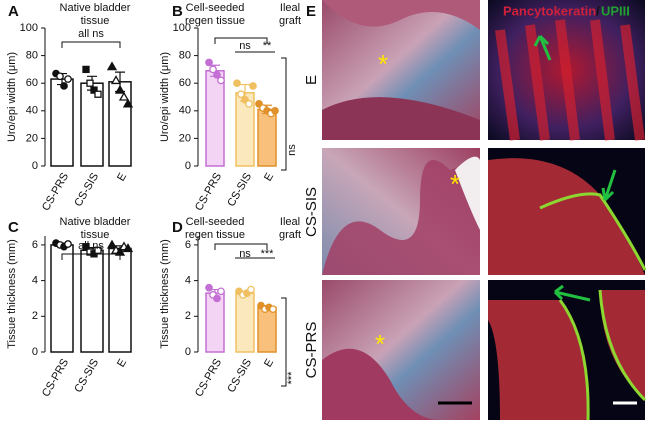 Image resolution: width=649 pixels, height=441 pixels. What do you see at coordinates (95, 8) in the screenshot?
I see `chart-title: Native bladder` at bounding box center [95, 8].